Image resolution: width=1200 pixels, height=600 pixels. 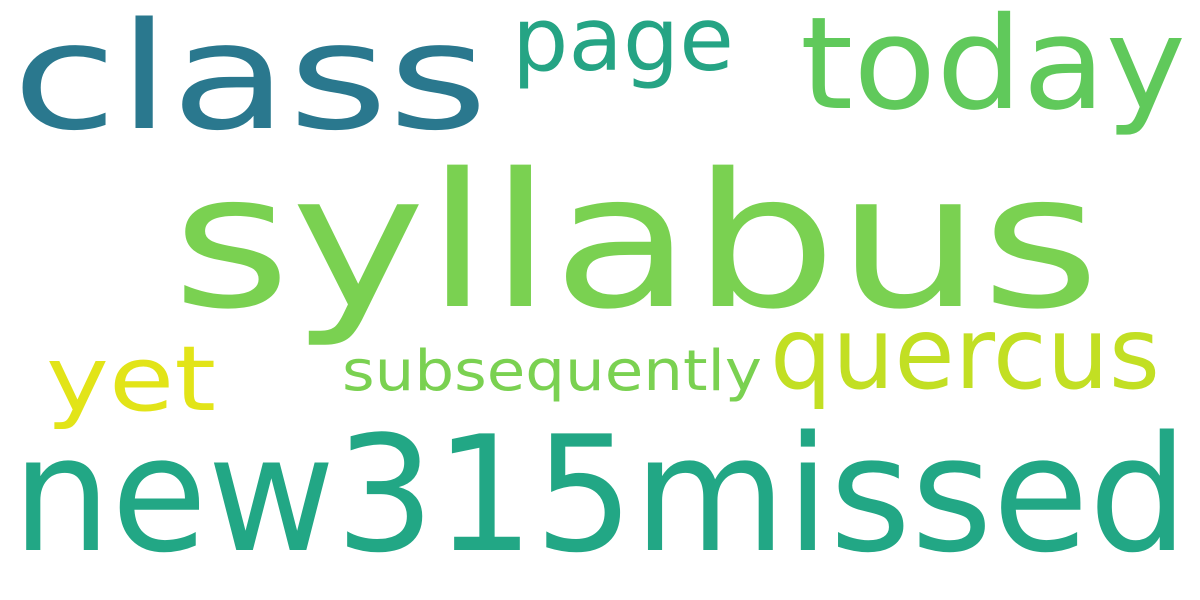 What do you see at coordinates (993, 69) in the screenshot?
I see `word-today: today` at bounding box center [993, 69].